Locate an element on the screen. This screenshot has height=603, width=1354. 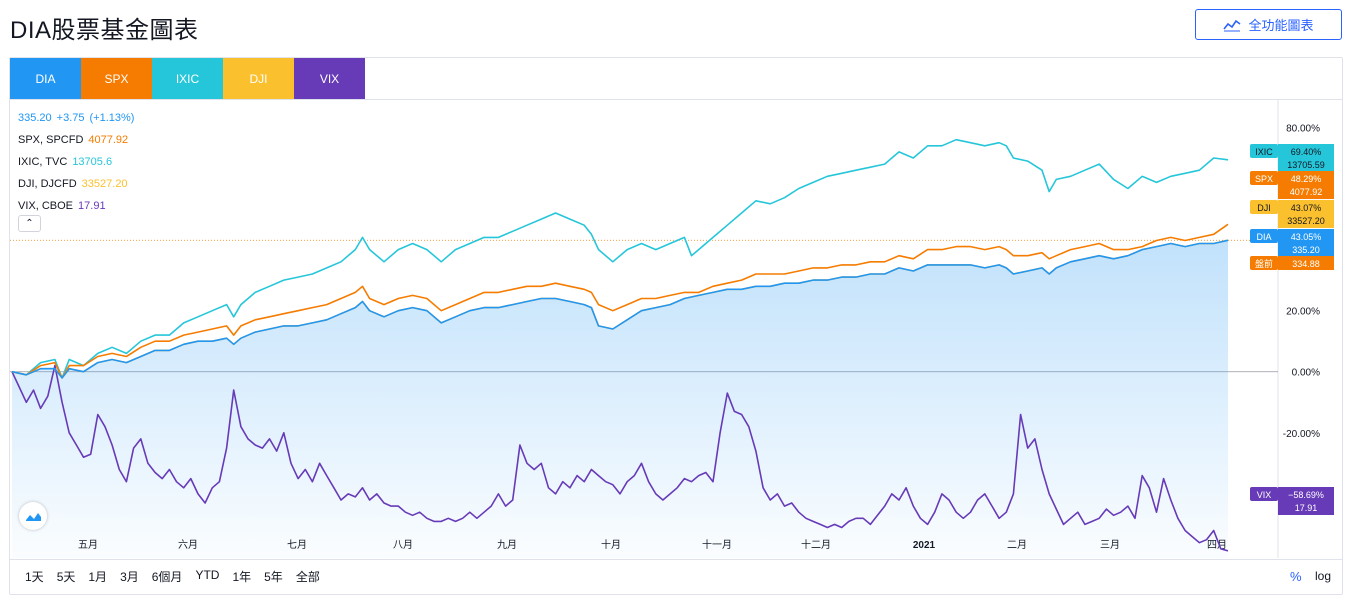
legend-row: IXIC, TVC 13705.6 is located at coordinates (76, 162).